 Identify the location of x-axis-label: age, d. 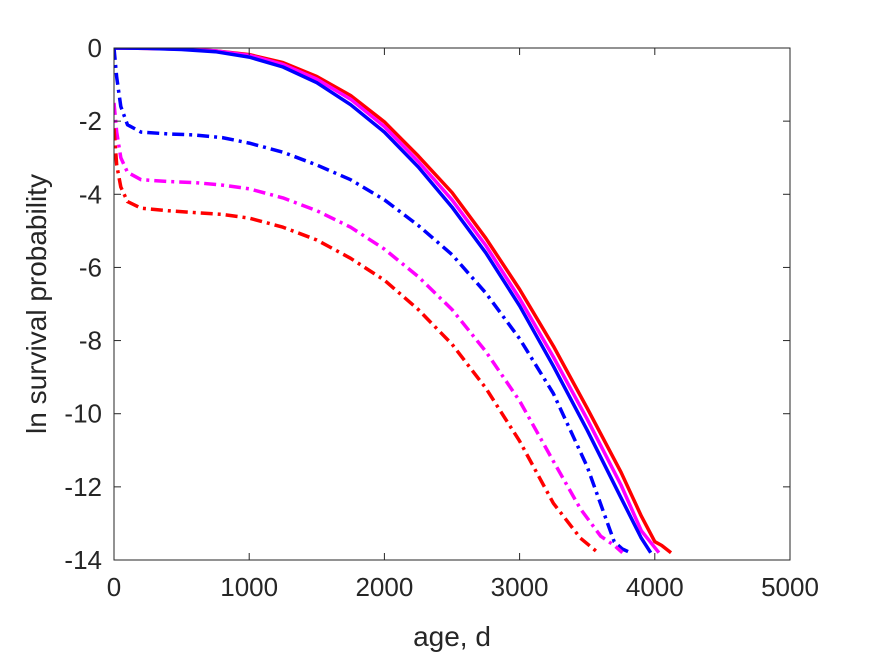
(452, 636).